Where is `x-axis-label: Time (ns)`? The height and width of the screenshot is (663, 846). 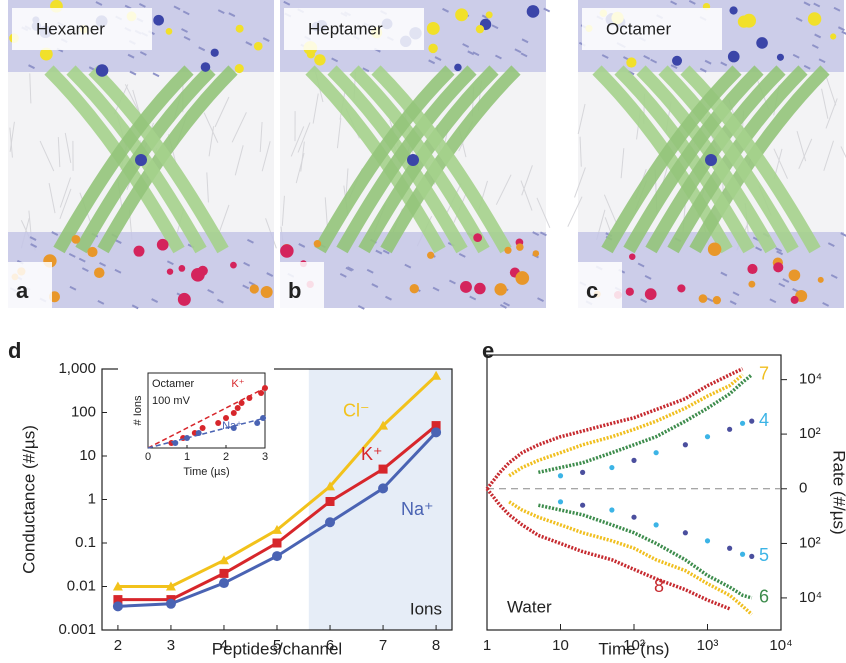 x-axis-label: Time (ns) is located at coordinates (633, 648).